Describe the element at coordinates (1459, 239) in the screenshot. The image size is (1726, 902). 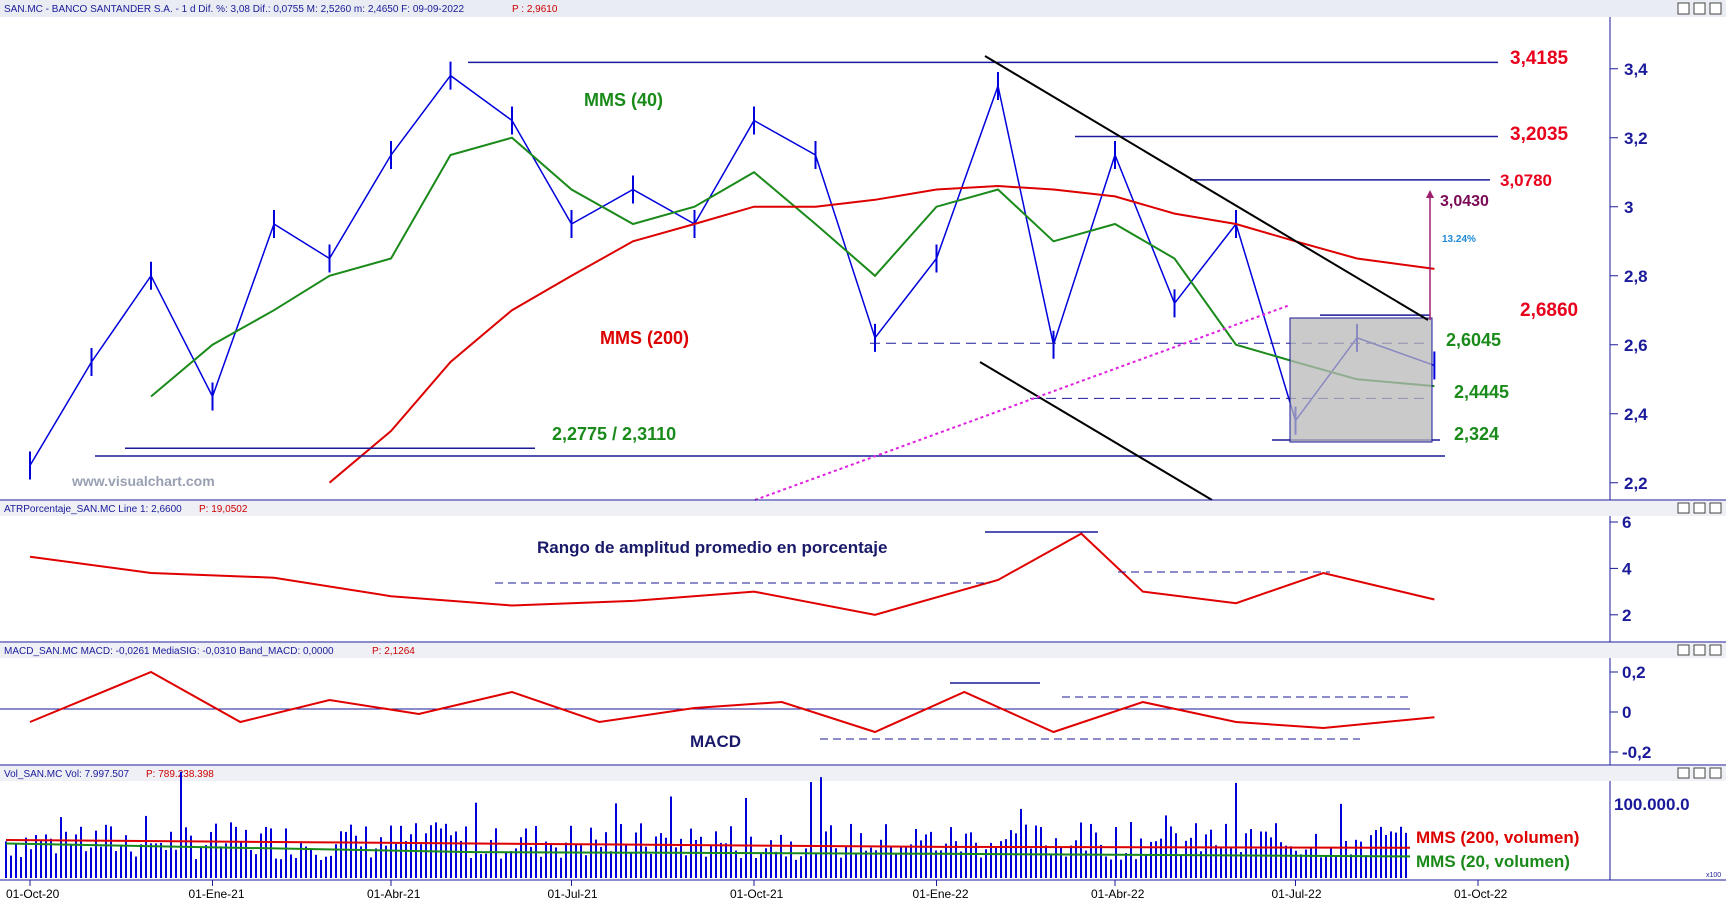
I see `pct-move-label: 13.24%` at that location.